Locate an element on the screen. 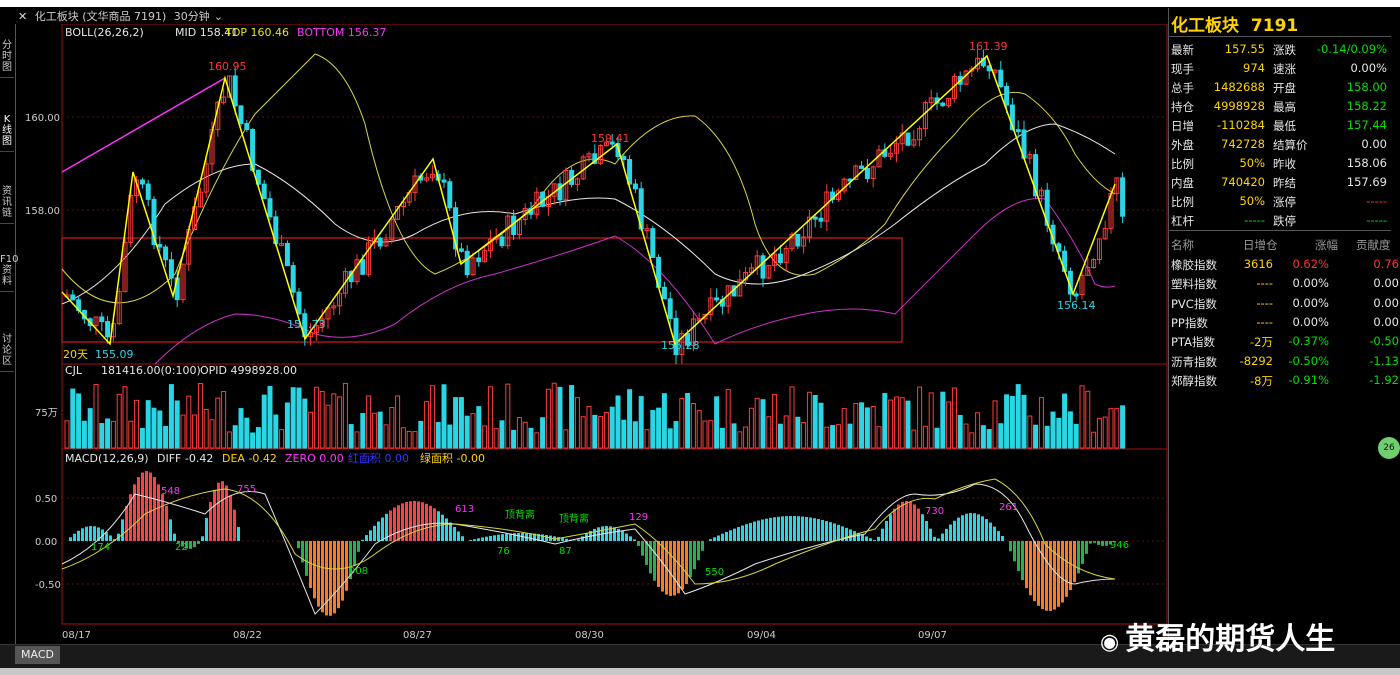 This screenshot has height=675, width=1400. component-row: 塑料指数 ---- 0.00% 0.00 is located at coordinates (1284, 283).